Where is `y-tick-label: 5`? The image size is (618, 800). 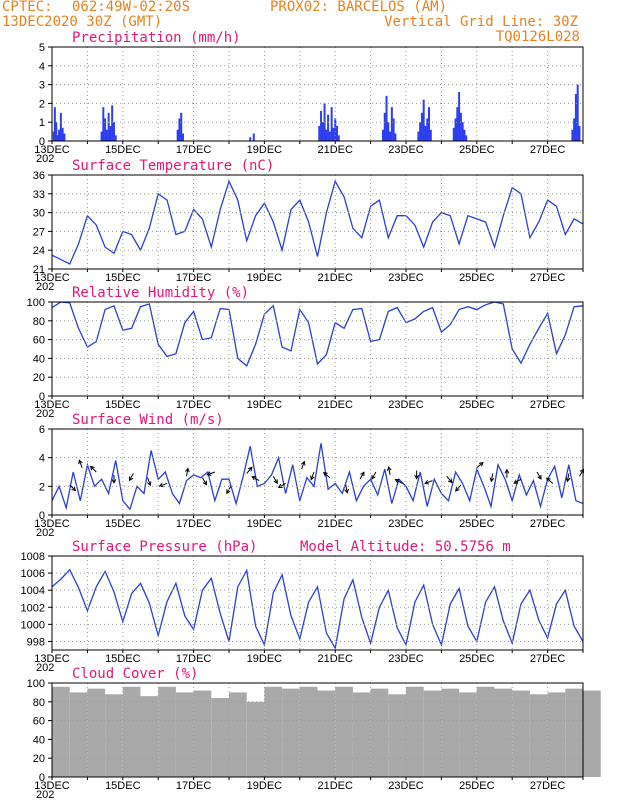 y-tick-label: 5 is located at coordinates (42, 48).